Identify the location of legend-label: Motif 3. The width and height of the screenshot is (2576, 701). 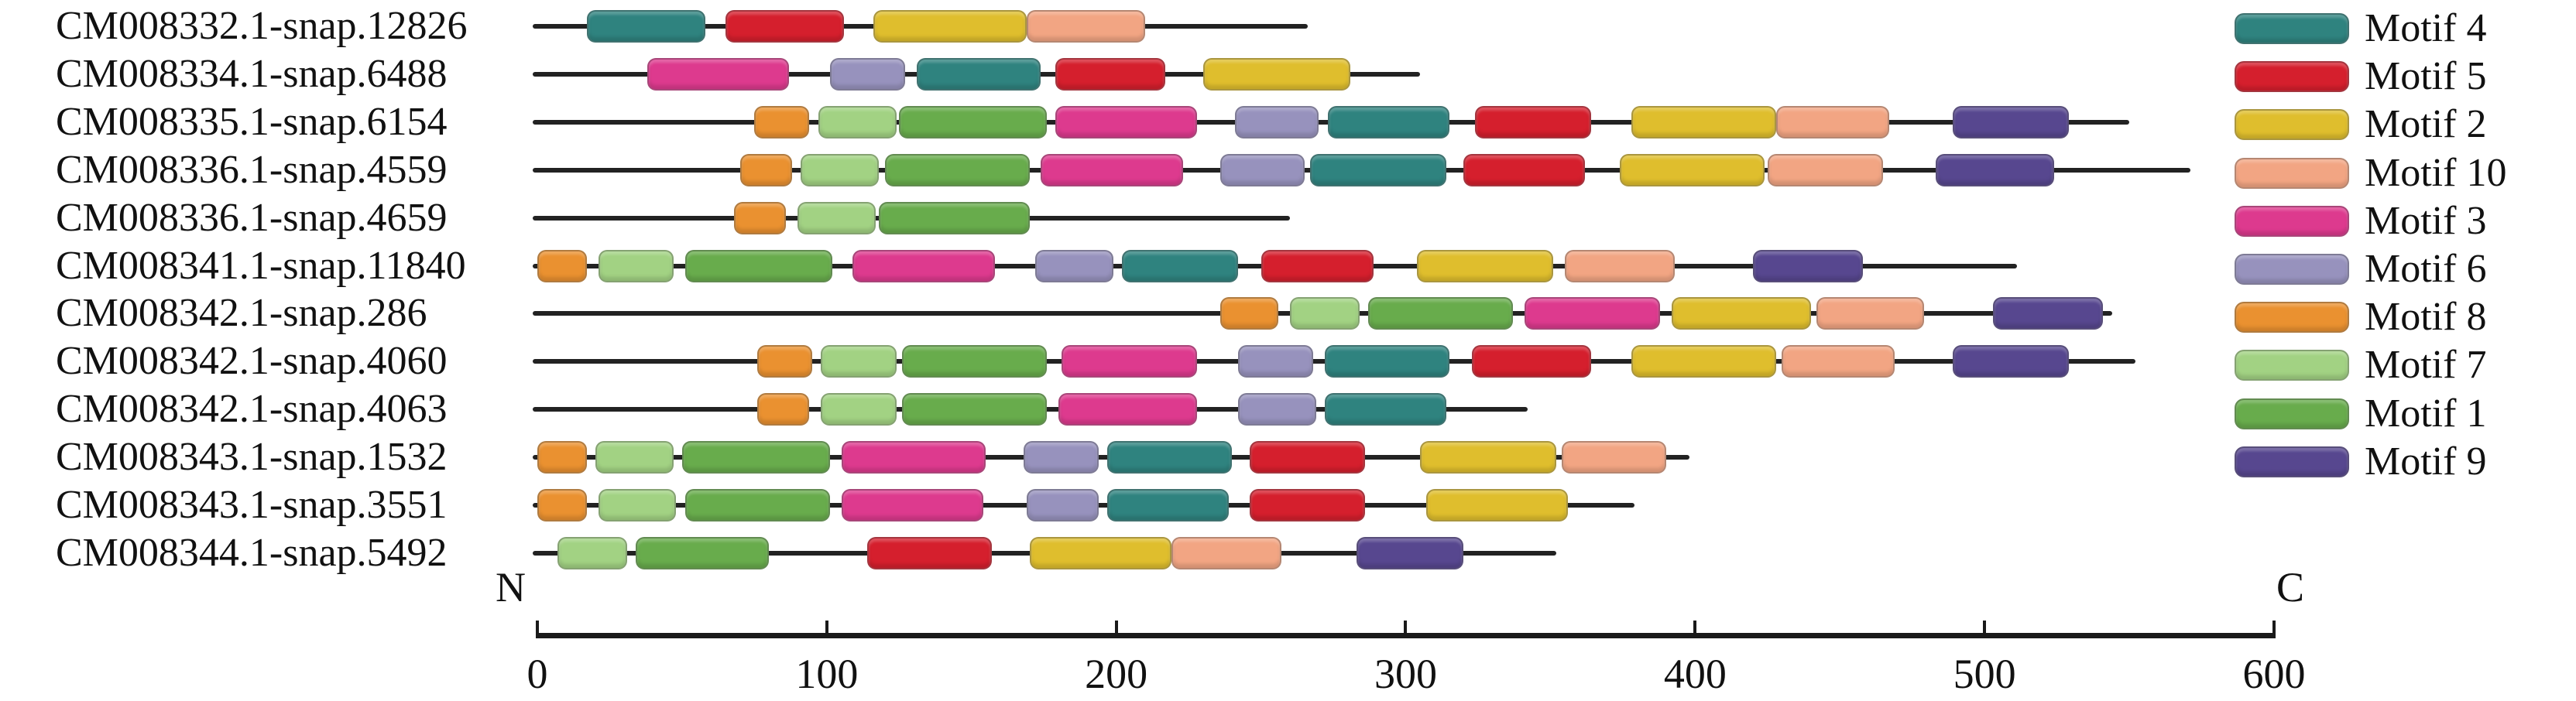
(2426, 220).